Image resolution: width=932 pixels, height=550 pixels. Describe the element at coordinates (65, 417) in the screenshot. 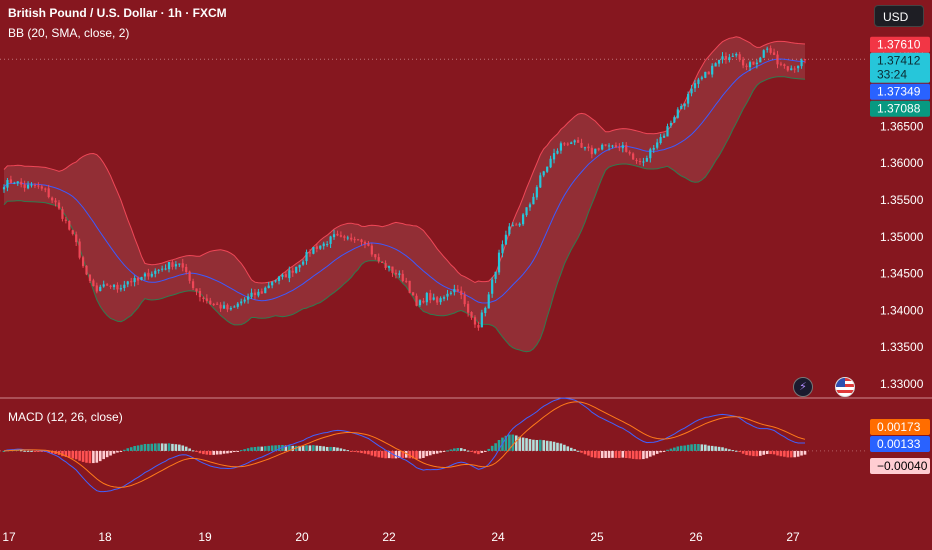

I see `macd-legend: MACD (12, 26, close)` at that location.